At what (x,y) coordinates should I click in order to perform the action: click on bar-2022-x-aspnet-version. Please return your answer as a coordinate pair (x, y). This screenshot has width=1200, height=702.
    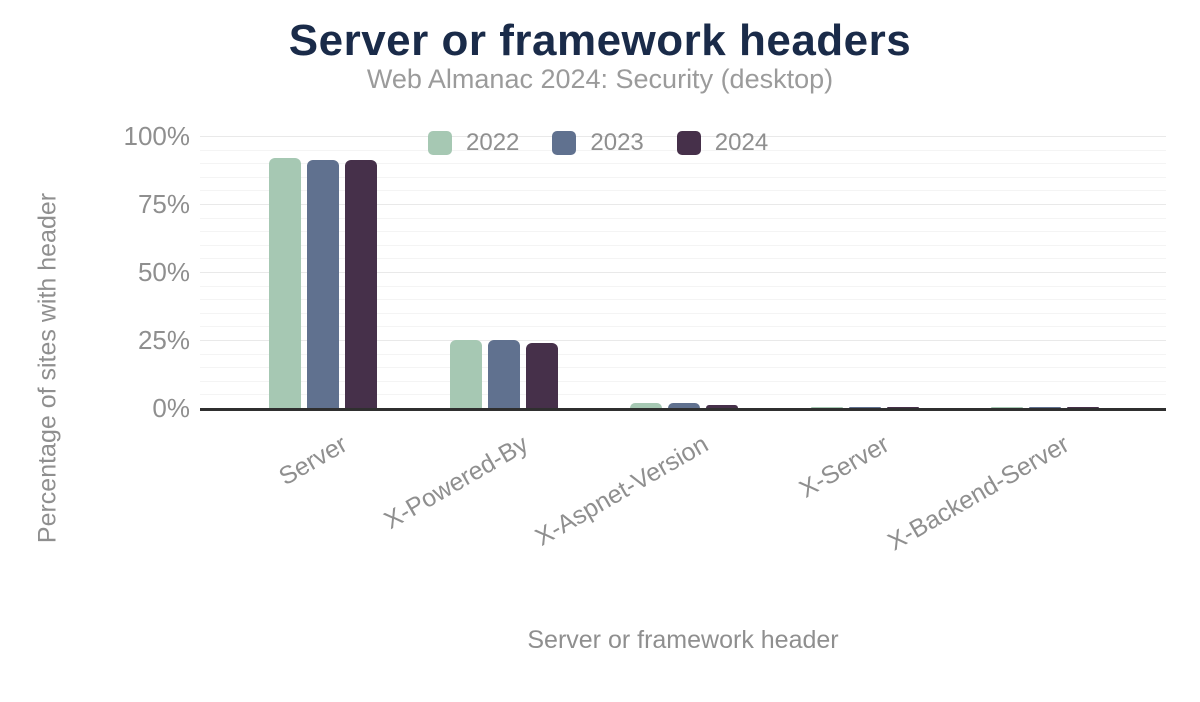
    Looking at the image, I should click on (646, 405).